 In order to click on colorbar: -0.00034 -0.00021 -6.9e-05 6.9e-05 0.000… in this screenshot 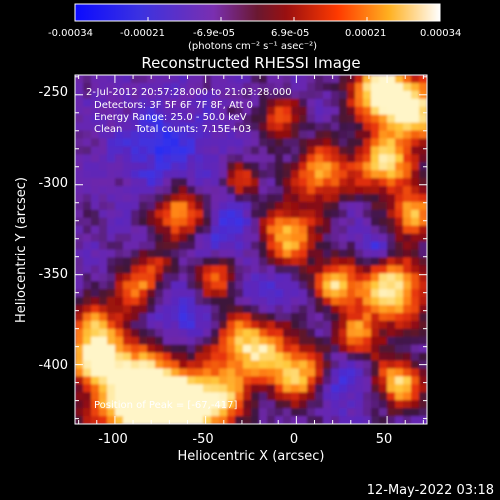, I will do `click(254, 27)`.